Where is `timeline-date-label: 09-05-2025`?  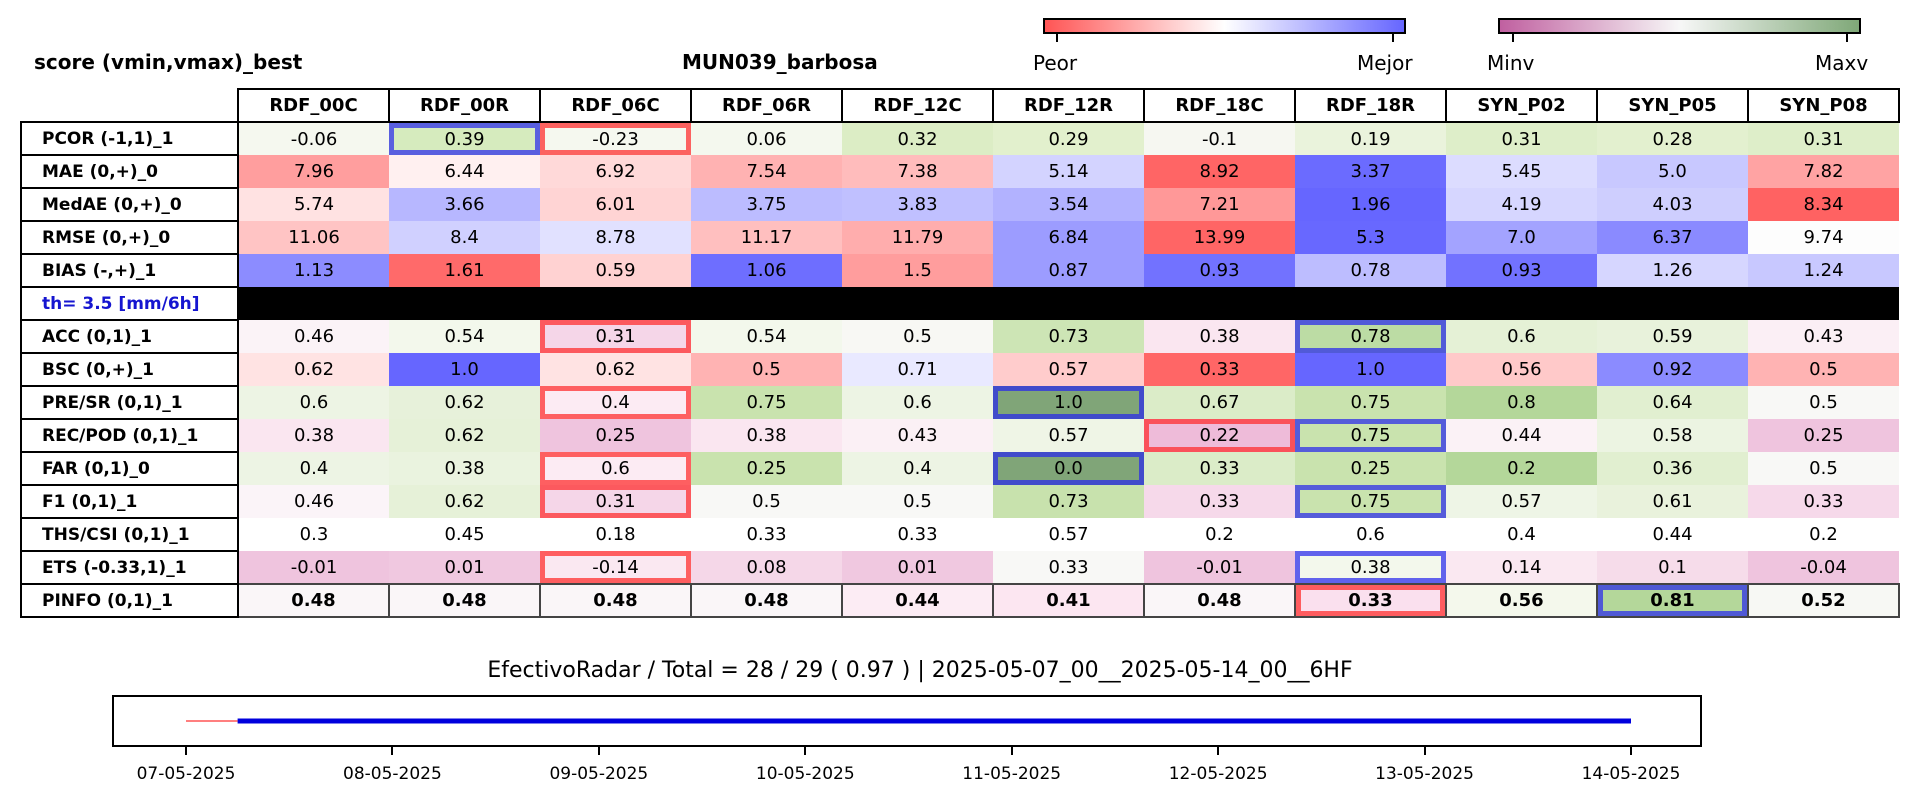
timeline-date-label: 09-05-2025 is located at coordinates (599, 774).